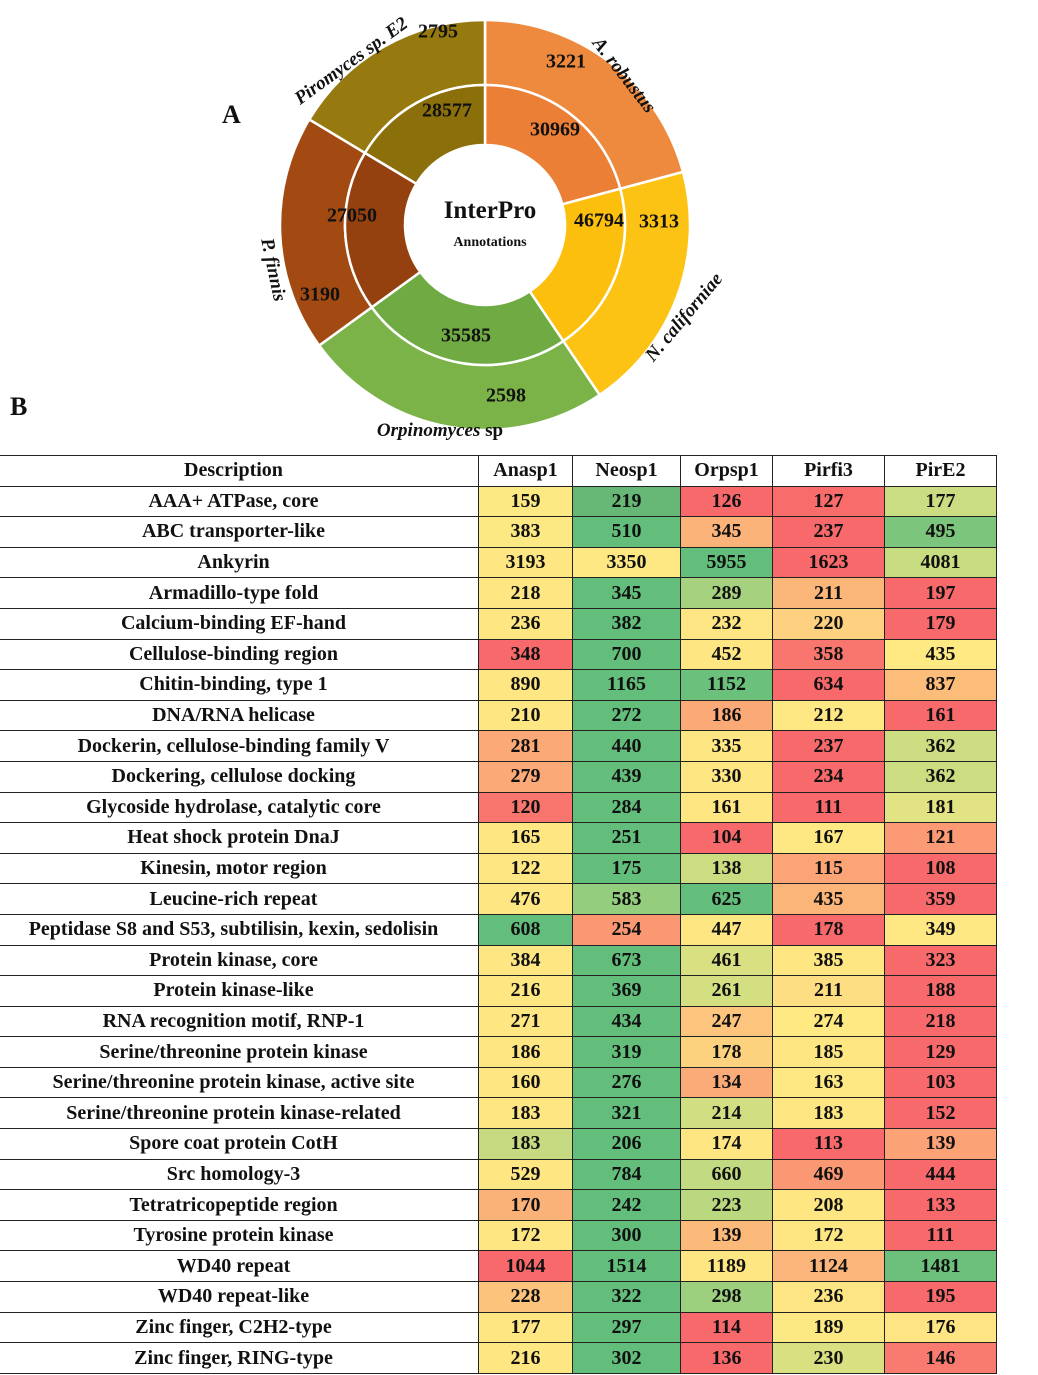 The width and height of the screenshot is (1038, 1375). I want to click on heatmap-row-label: Armadillo-type fold, so click(239, 593).